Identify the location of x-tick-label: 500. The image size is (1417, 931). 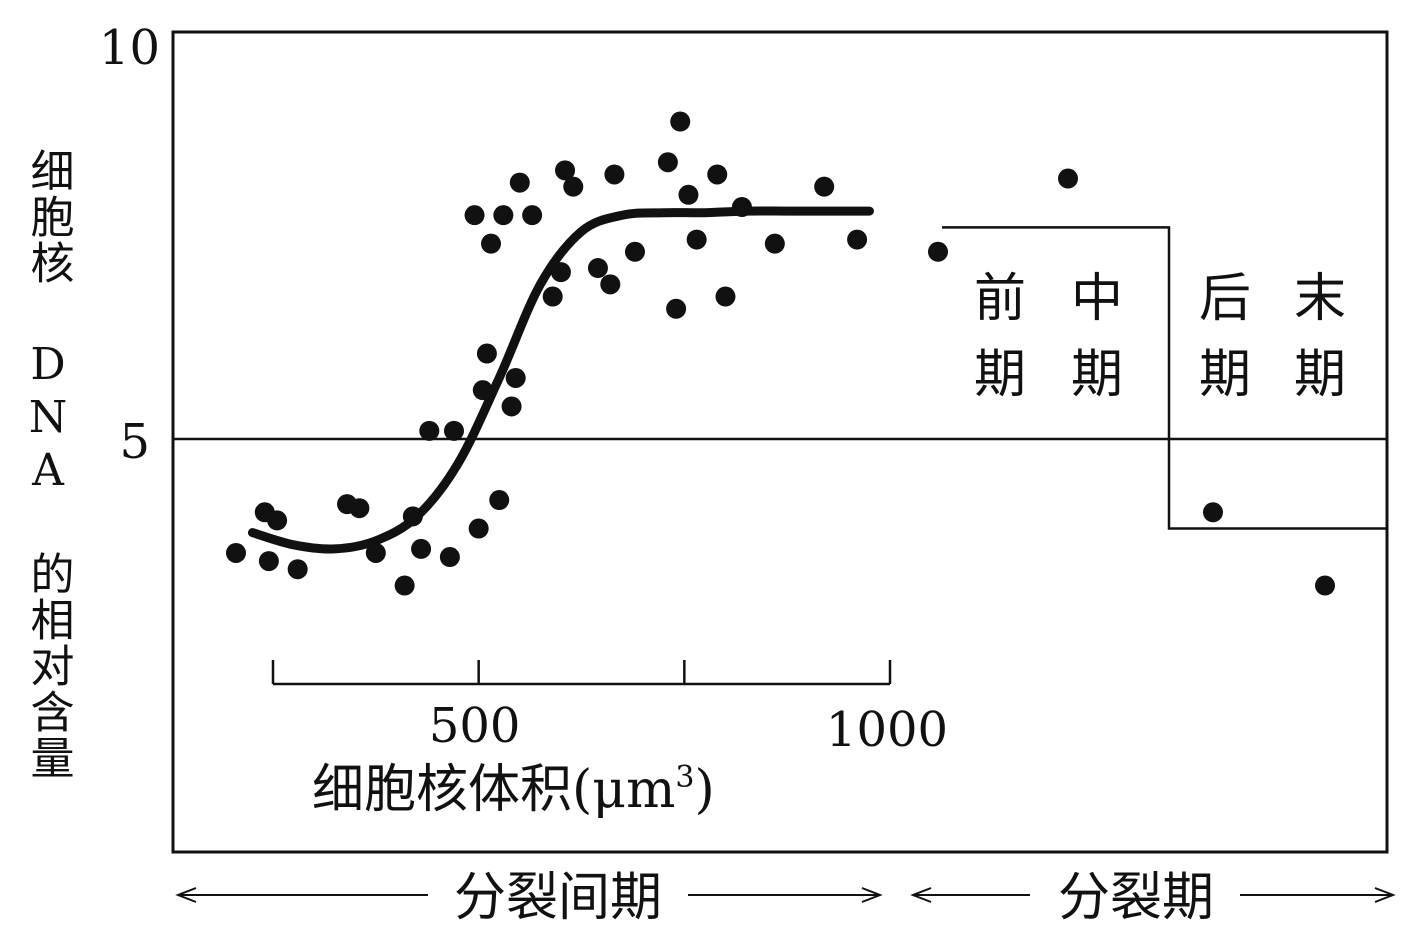
(475, 726).